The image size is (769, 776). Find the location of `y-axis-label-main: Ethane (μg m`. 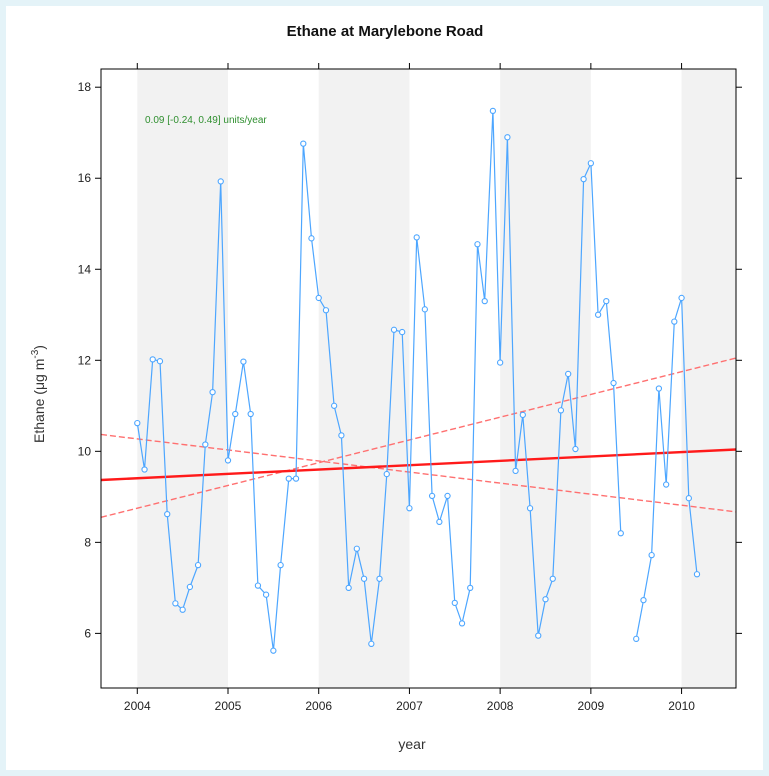

y-axis-label-main: Ethane (μg m is located at coordinates (39, 401).